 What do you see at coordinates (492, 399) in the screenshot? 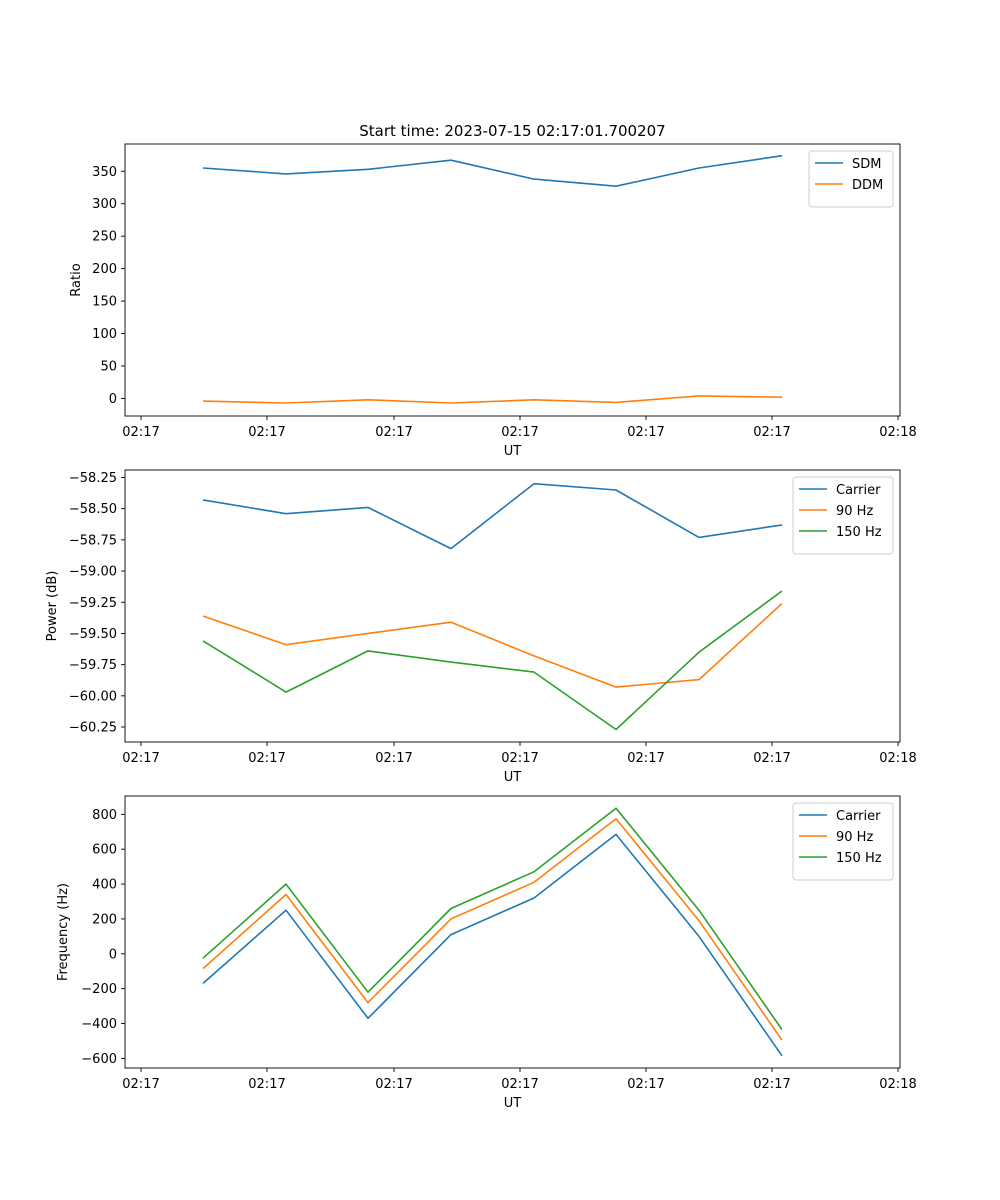
I see `series-line-ddm` at bounding box center [492, 399].